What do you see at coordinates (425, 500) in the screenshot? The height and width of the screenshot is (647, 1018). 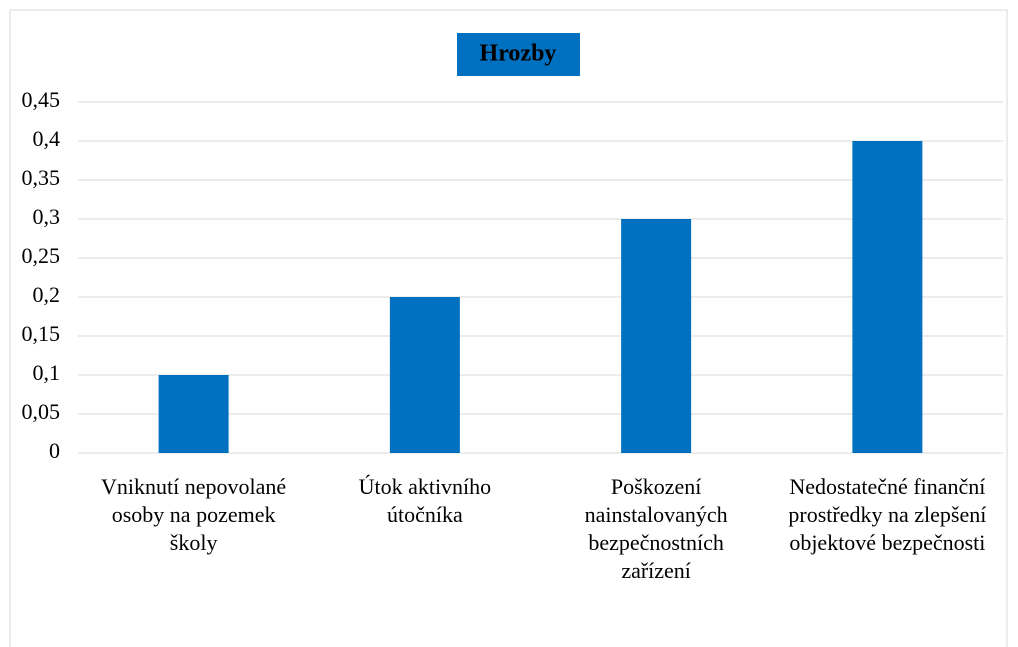 I see `x-tick-label: Útok aktivního útočníka` at bounding box center [425, 500].